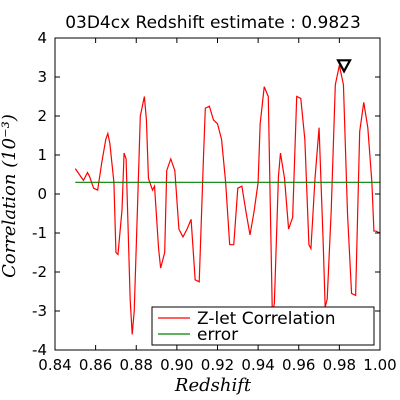 The width and height of the screenshot is (400, 400). I want to click on x-tick-label-1: 0.86, so click(95, 365).